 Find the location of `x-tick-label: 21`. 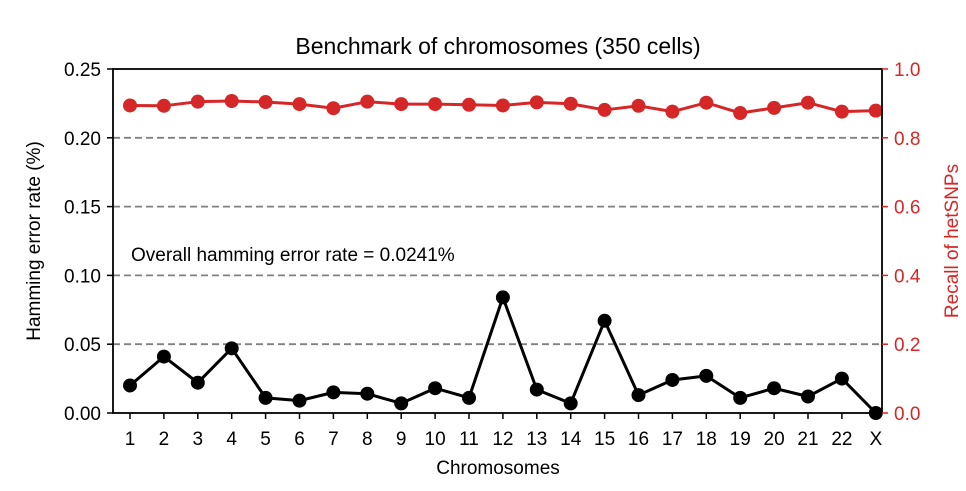

x-tick-label: 21 is located at coordinates (807, 439).